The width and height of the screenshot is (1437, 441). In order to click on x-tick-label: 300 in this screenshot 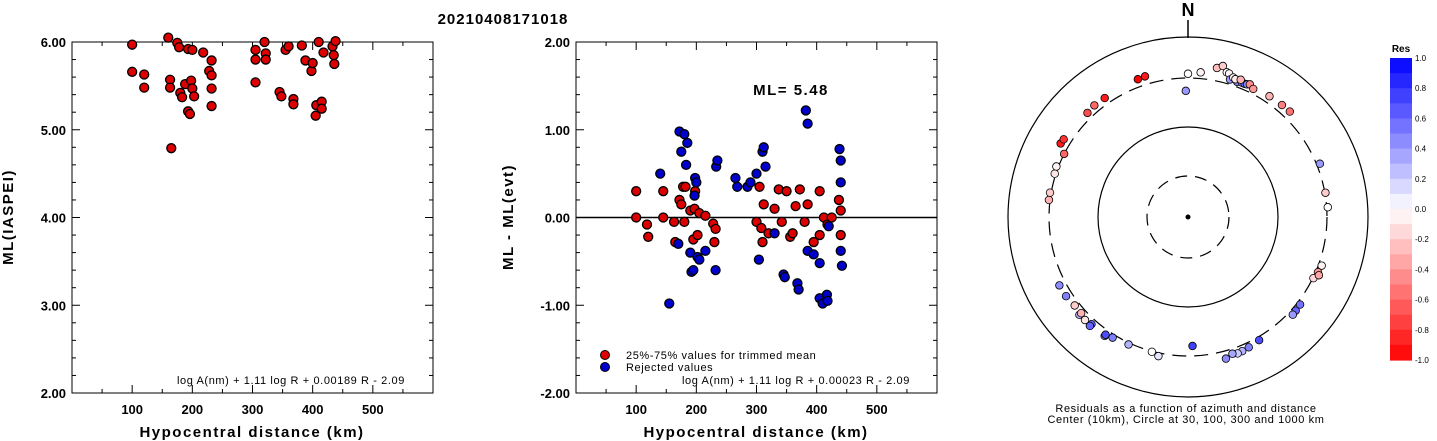, I will do `click(757, 409)`.